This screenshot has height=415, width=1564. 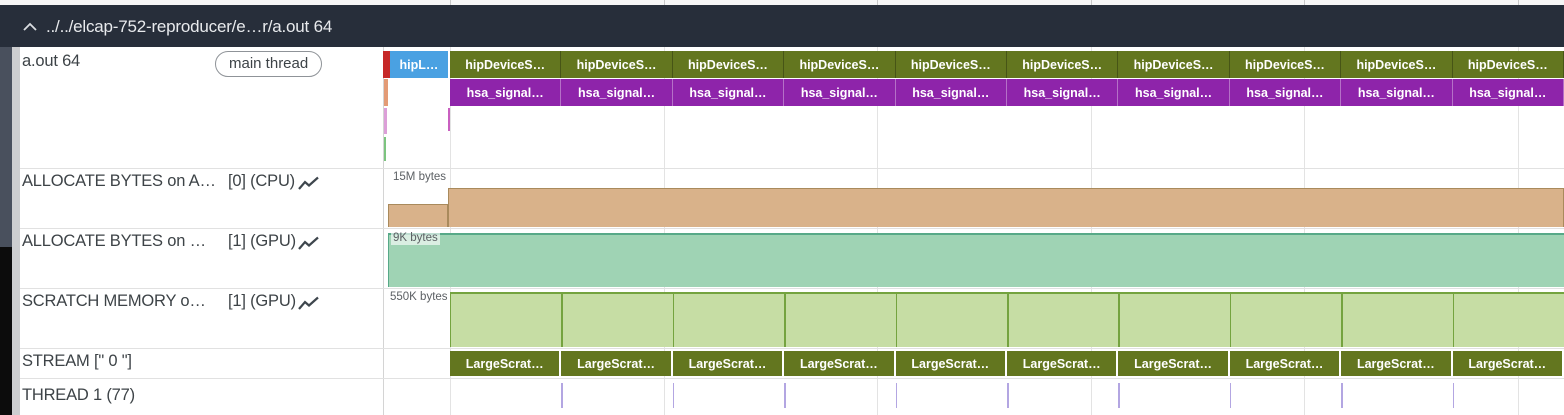 I want to click on process-group-title: ../../elcap-752-reproducer/e…r/a.out 64, so click(x=189, y=26).